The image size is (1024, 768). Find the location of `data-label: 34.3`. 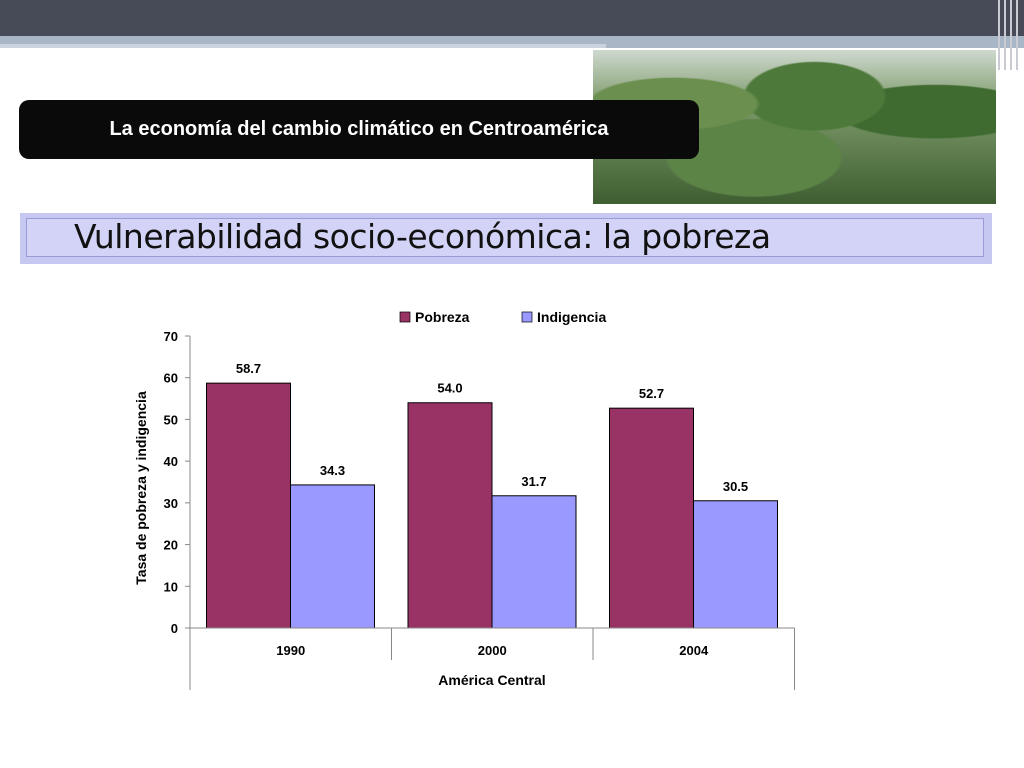

data-label: 34.3 is located at coordinates (332, 470).